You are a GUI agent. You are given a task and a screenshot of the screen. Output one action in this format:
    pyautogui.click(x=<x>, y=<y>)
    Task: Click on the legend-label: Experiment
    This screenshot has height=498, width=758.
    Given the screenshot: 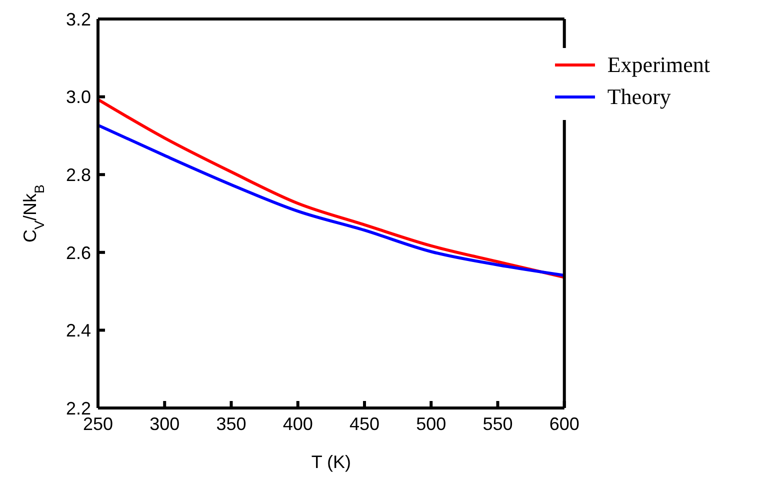 What is the action you would take?
    pyautogui.click(x=658, y=65)
    